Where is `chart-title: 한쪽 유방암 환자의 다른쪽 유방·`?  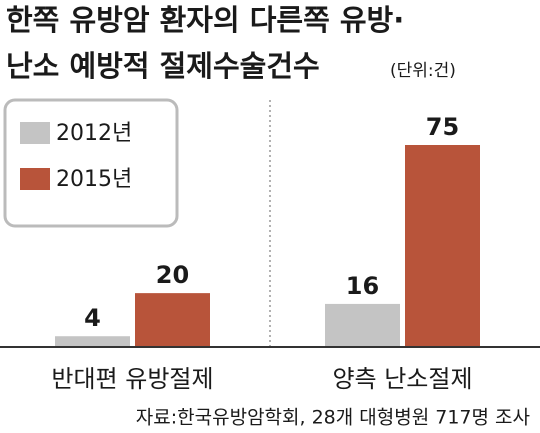 chart-title: 한쪽 유방암 환자의 다른쪽 유방· is located at coordinates (205, 20).